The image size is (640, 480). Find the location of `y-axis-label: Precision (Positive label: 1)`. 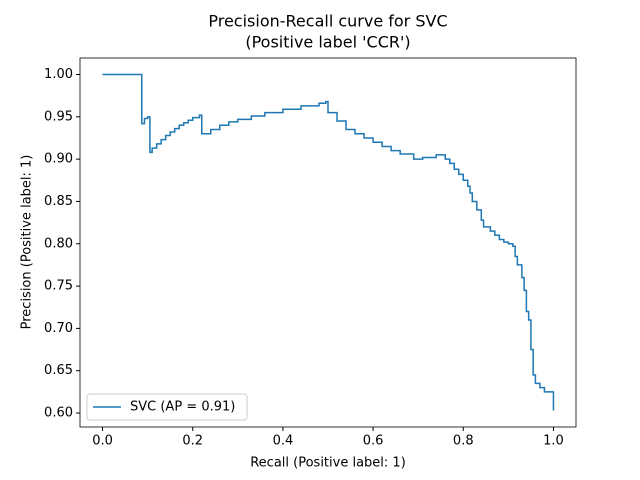

y-axis-label: Precision (Positive label: 1) is located at coordinates (27, 242).